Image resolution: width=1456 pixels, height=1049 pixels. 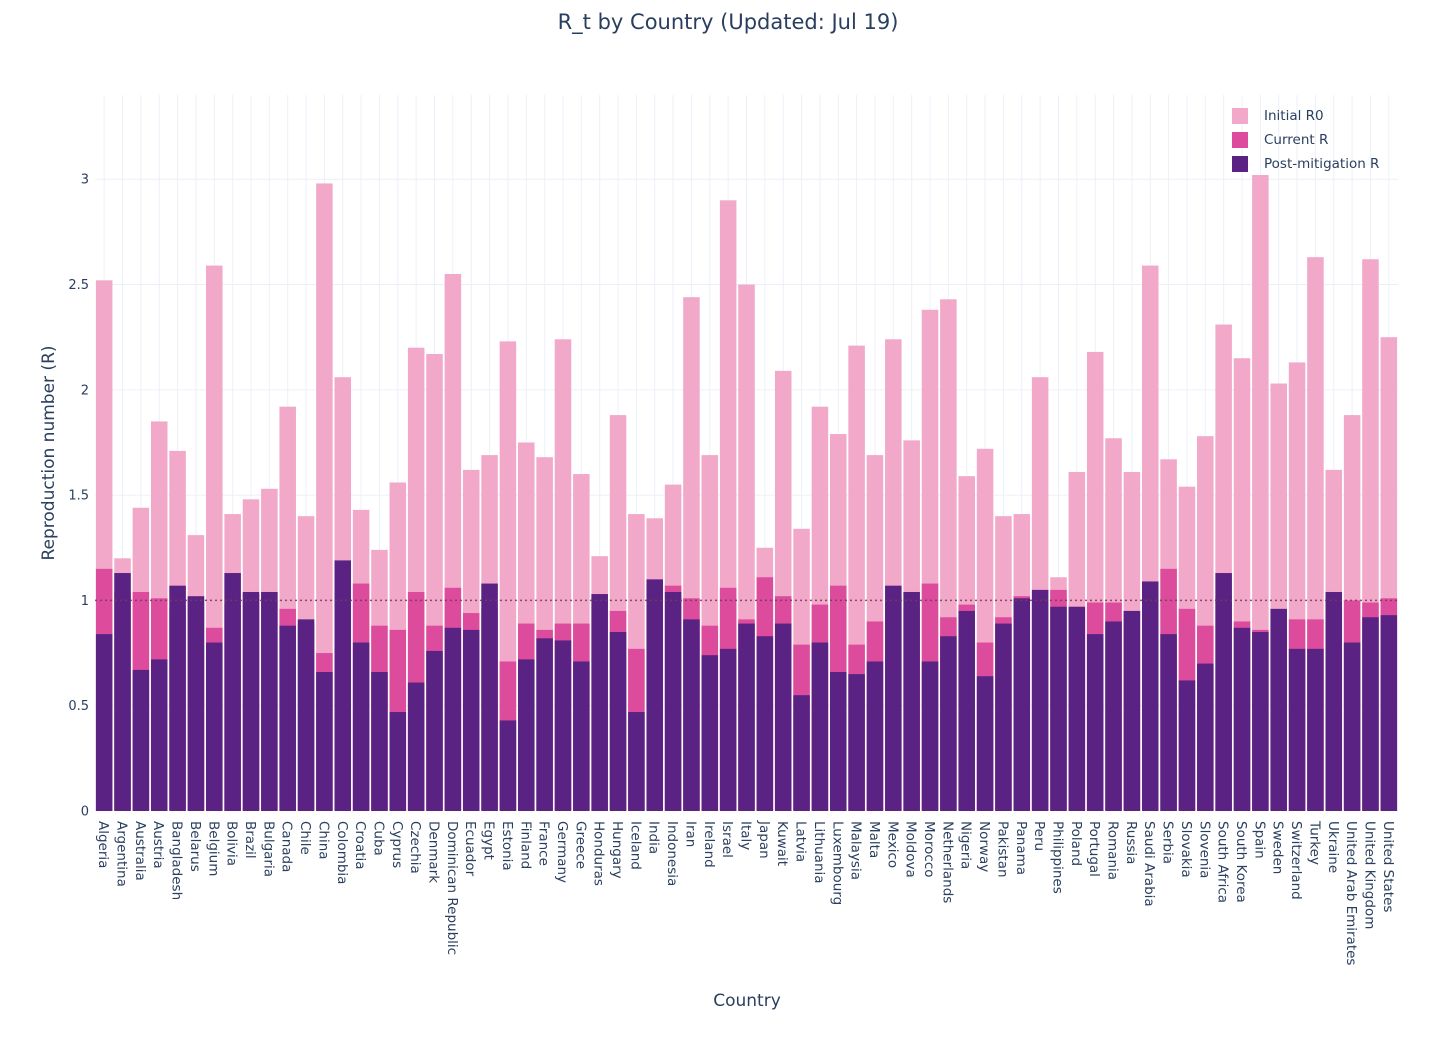 What do you see at coordinates (1388, 866) in the screenshot?
I see `x-tick-label: United States` at bounding box center [1388, 866].